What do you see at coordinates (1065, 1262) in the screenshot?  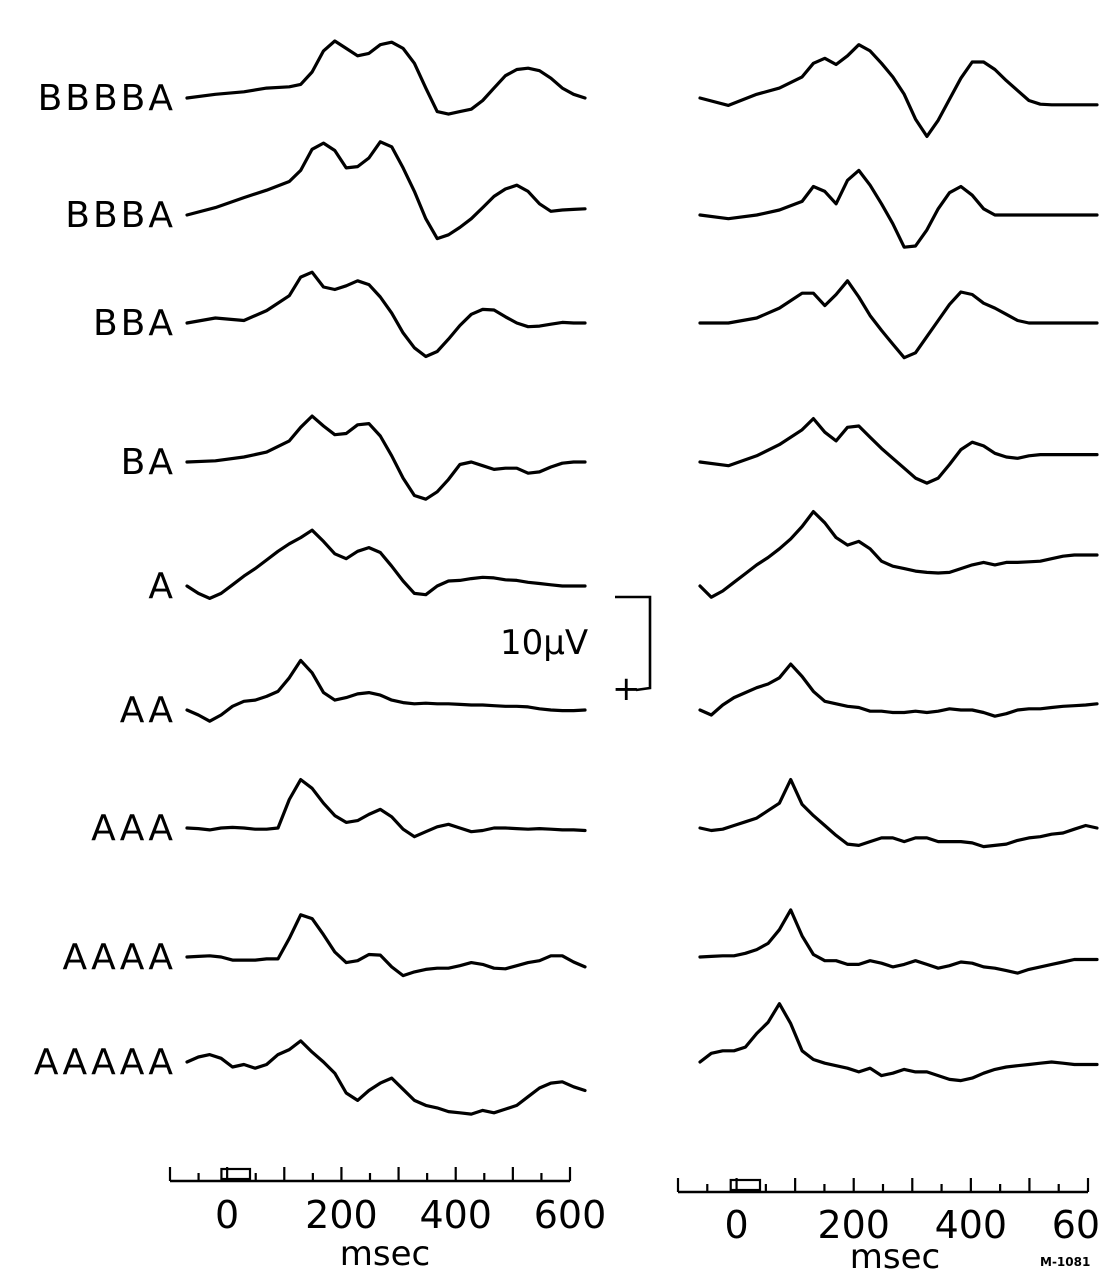 I see `figure-code: M-1081` at bounding box center [1065, 1262].